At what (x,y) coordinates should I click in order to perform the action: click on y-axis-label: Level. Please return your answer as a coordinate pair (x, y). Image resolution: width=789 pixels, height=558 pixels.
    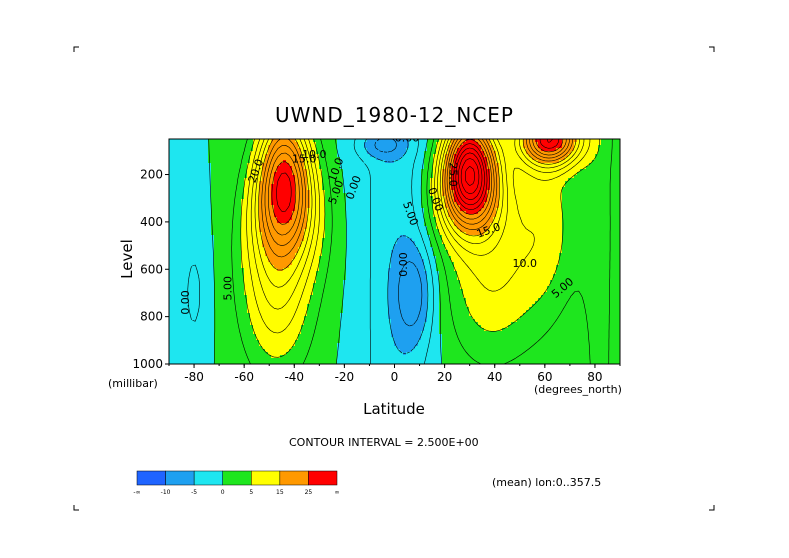
    Looking at the image, I should click on (127, 259).